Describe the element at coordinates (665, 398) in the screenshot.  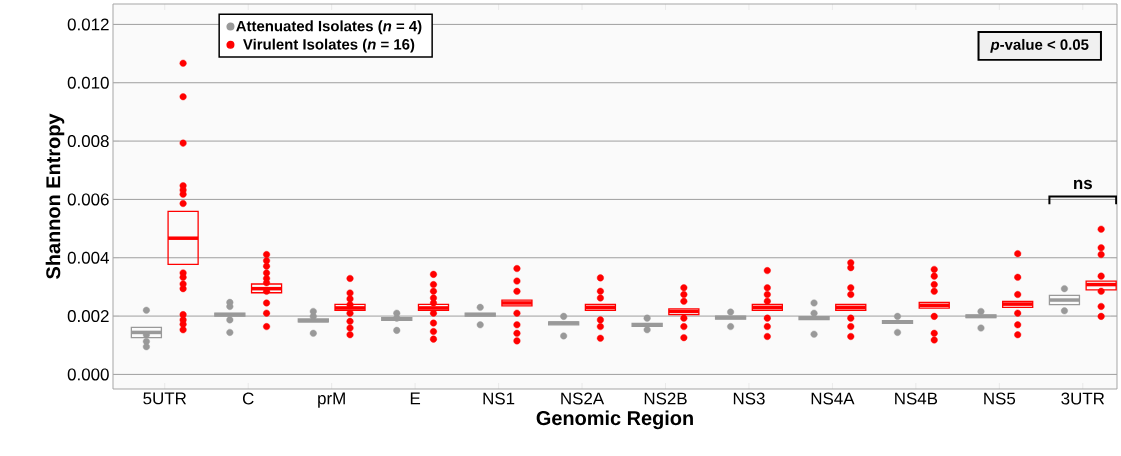
I see `x-tick-label: NS2B` at that location.